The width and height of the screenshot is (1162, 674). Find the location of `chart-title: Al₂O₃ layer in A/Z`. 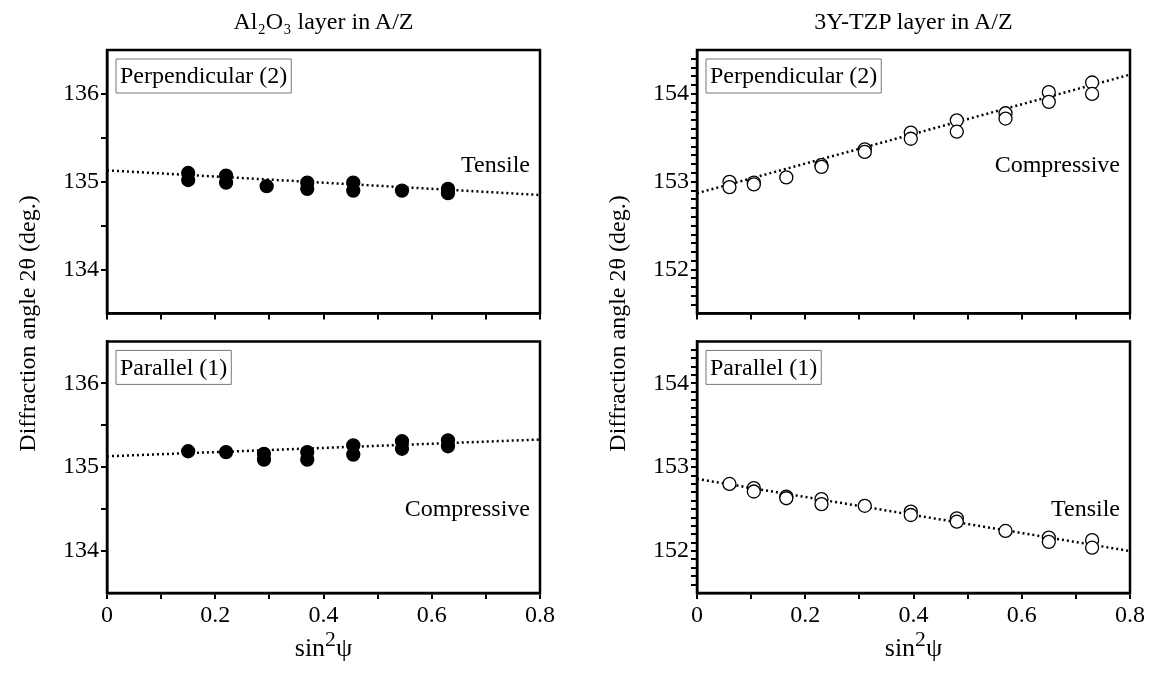

chart-title: Al₂O₃ layer in A/Z is located at coordinates (323, 21).